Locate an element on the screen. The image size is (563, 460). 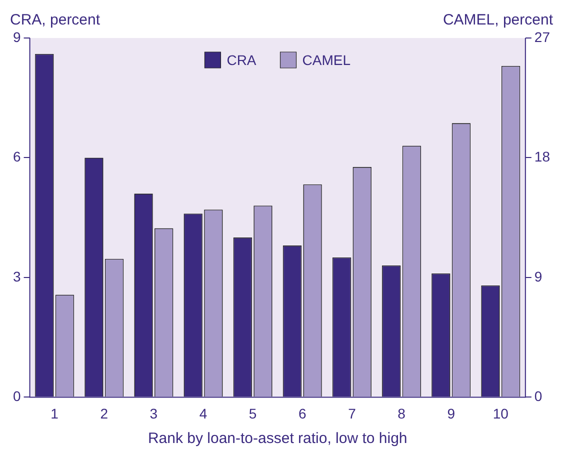
x-tick-label: 4 is located at coordinates (203, 413).